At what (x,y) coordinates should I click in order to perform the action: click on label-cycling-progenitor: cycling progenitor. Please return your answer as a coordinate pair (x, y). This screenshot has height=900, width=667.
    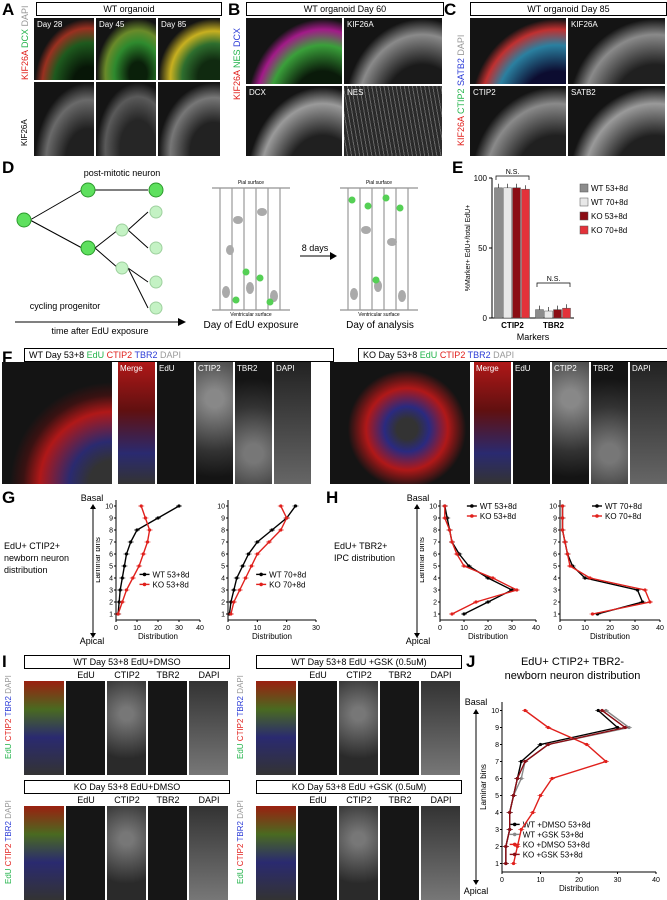
    Looking at the image, I should click on (65, 306).